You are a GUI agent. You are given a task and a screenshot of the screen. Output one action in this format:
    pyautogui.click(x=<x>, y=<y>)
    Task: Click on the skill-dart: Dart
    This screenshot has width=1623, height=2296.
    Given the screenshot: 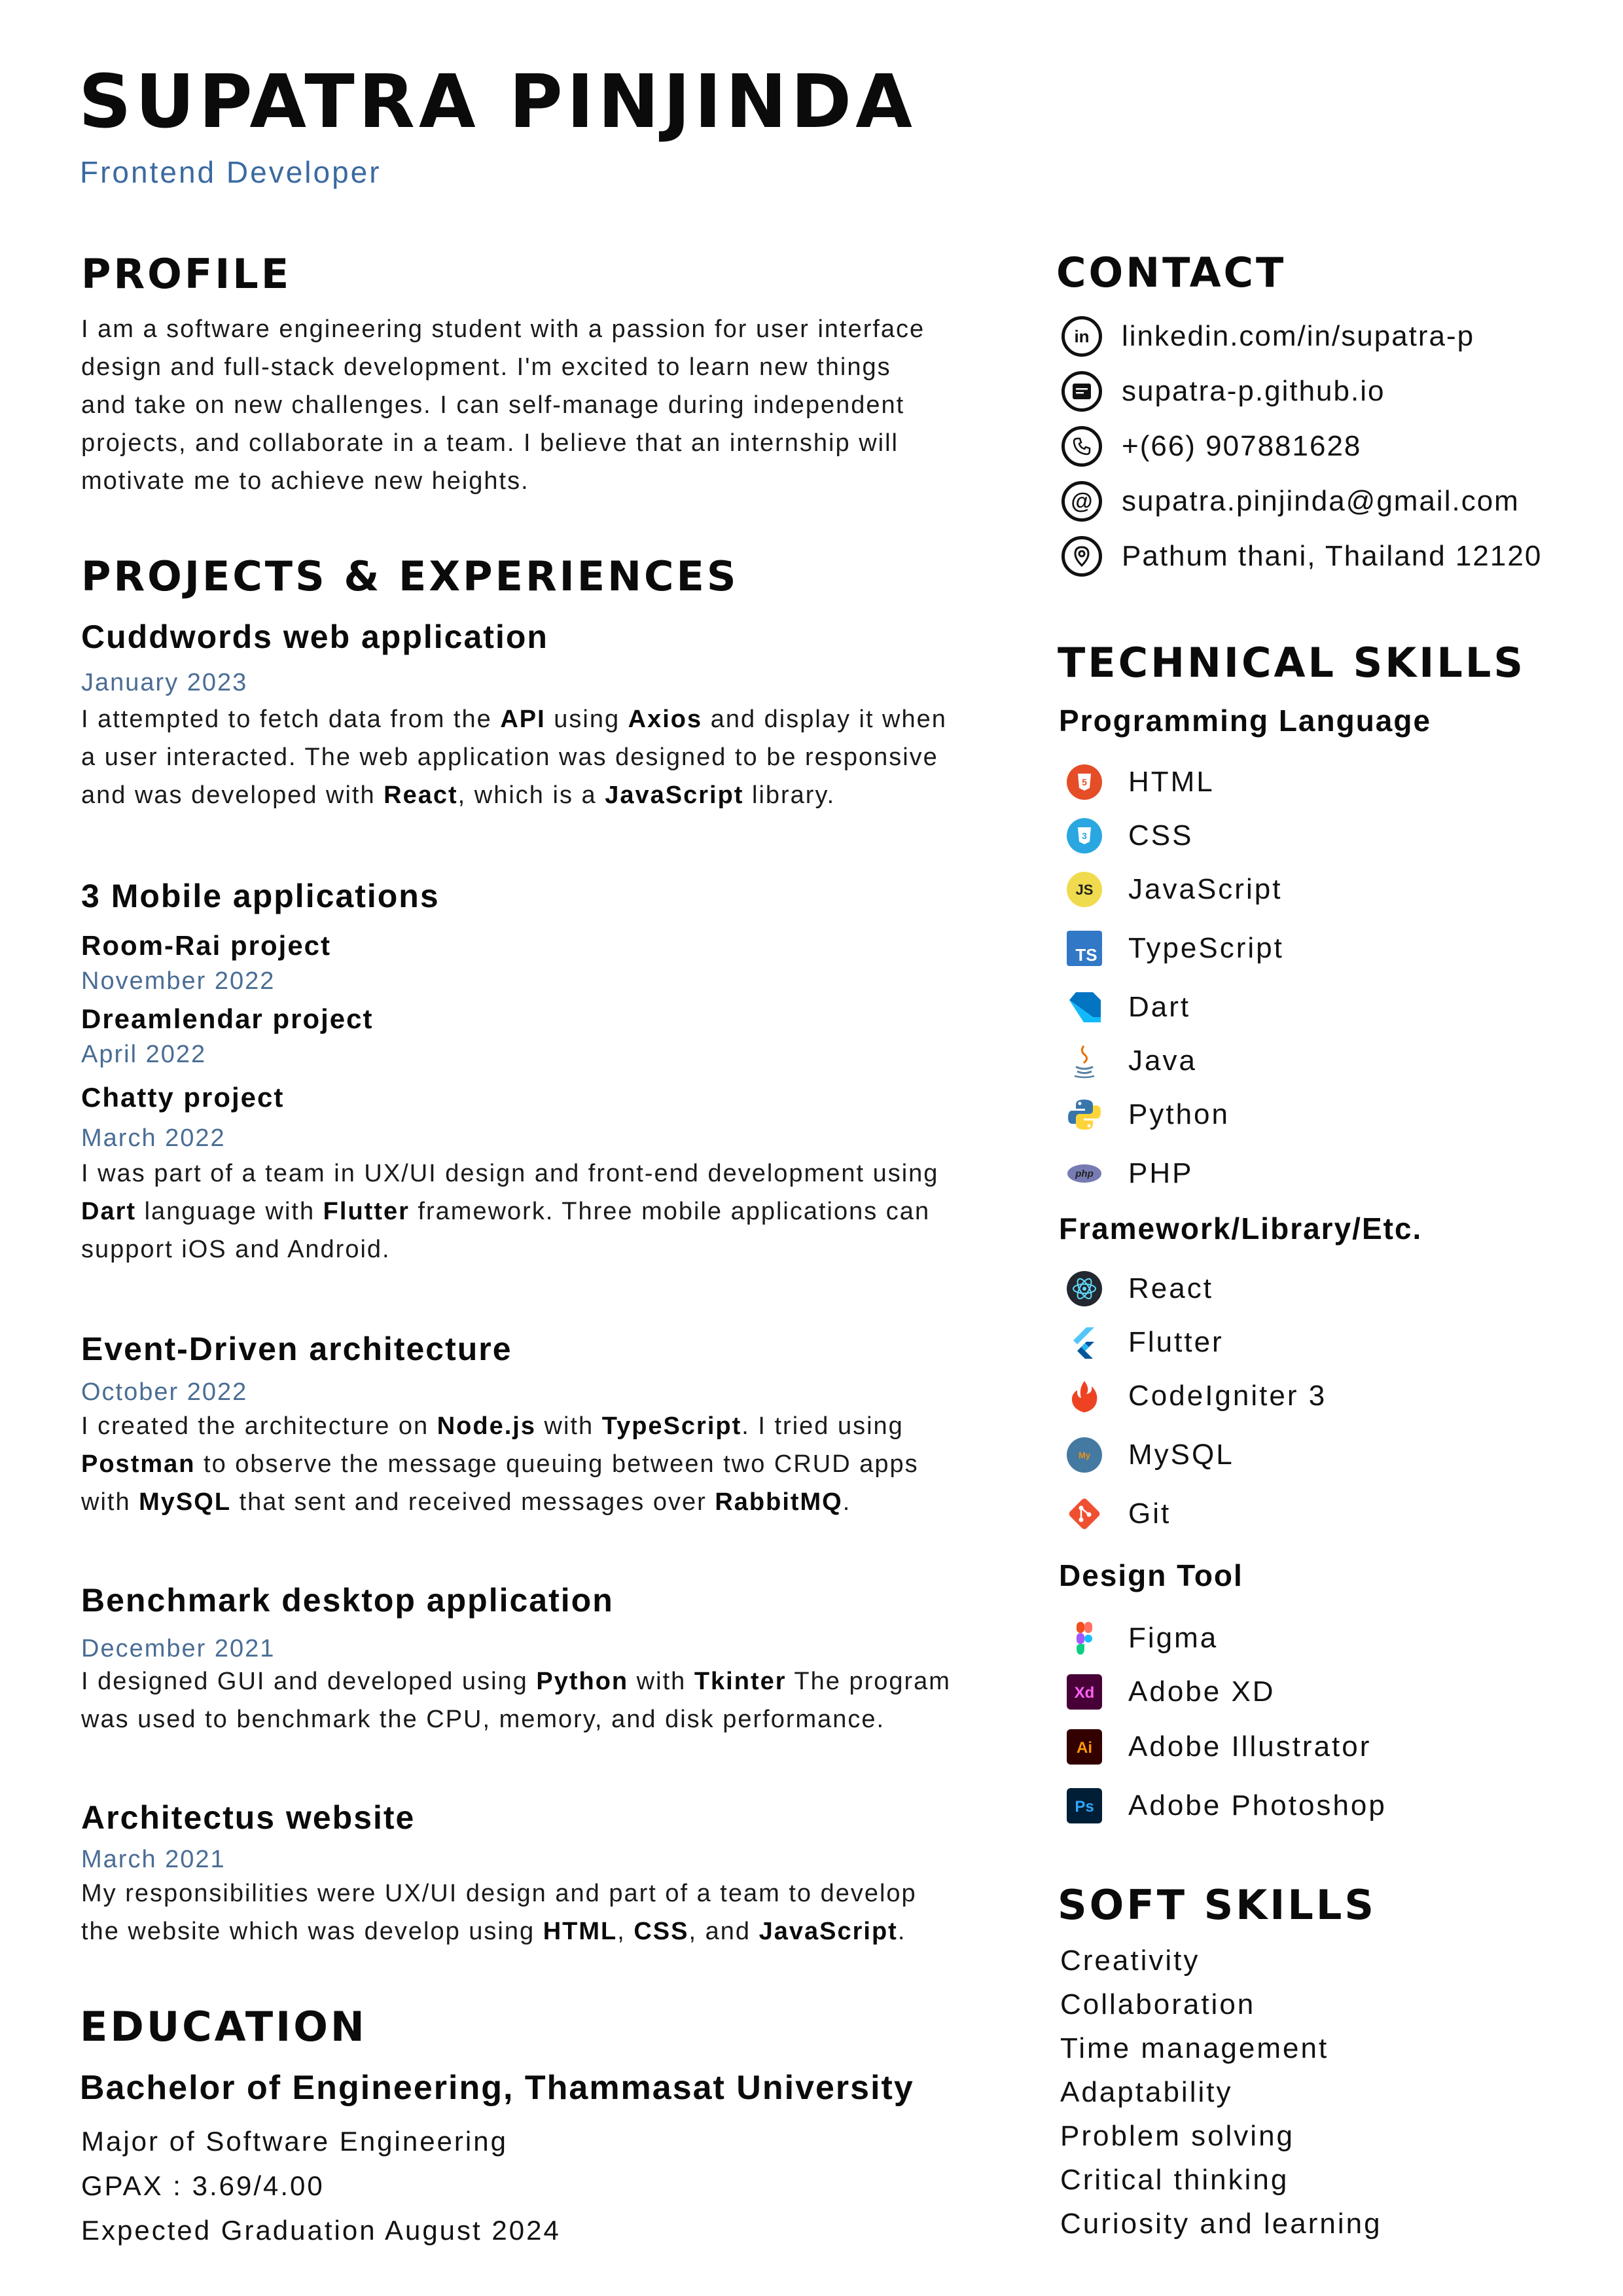 What is the action you would take?
    pyautogui.click(x=1128, y=1007)
    